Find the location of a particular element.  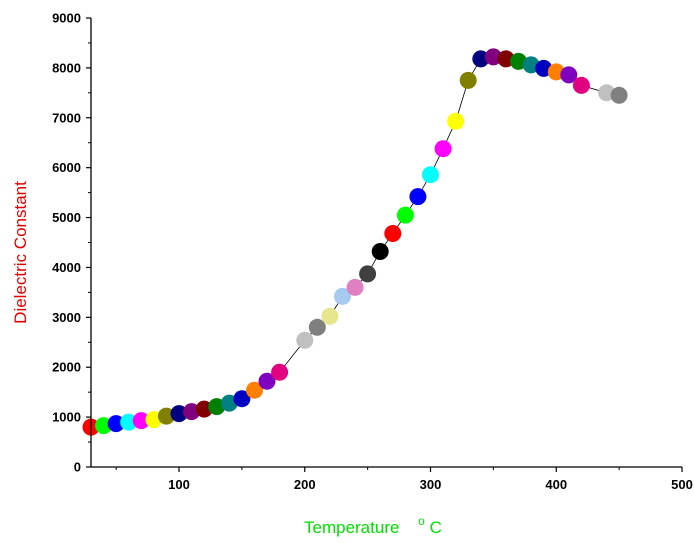

y-tick-label: 7000 is located at coordinates (66, 117).